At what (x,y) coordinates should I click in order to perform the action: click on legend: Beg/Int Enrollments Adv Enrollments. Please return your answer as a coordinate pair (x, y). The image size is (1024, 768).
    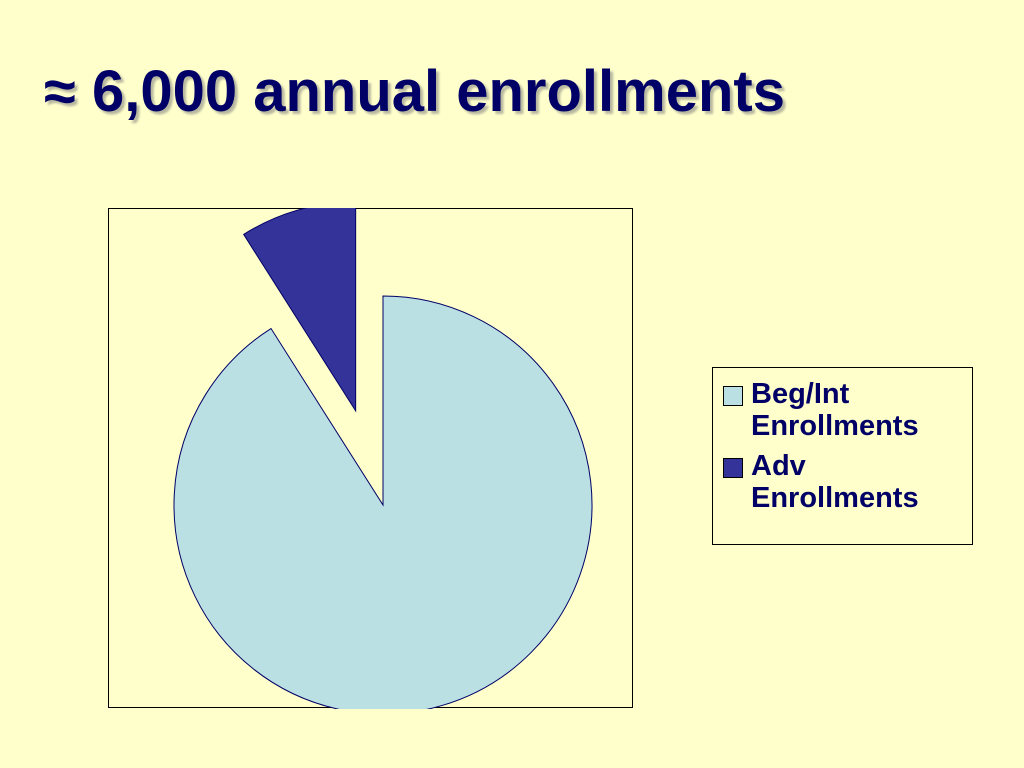
    Looking at the image, I should click on (842, 456).